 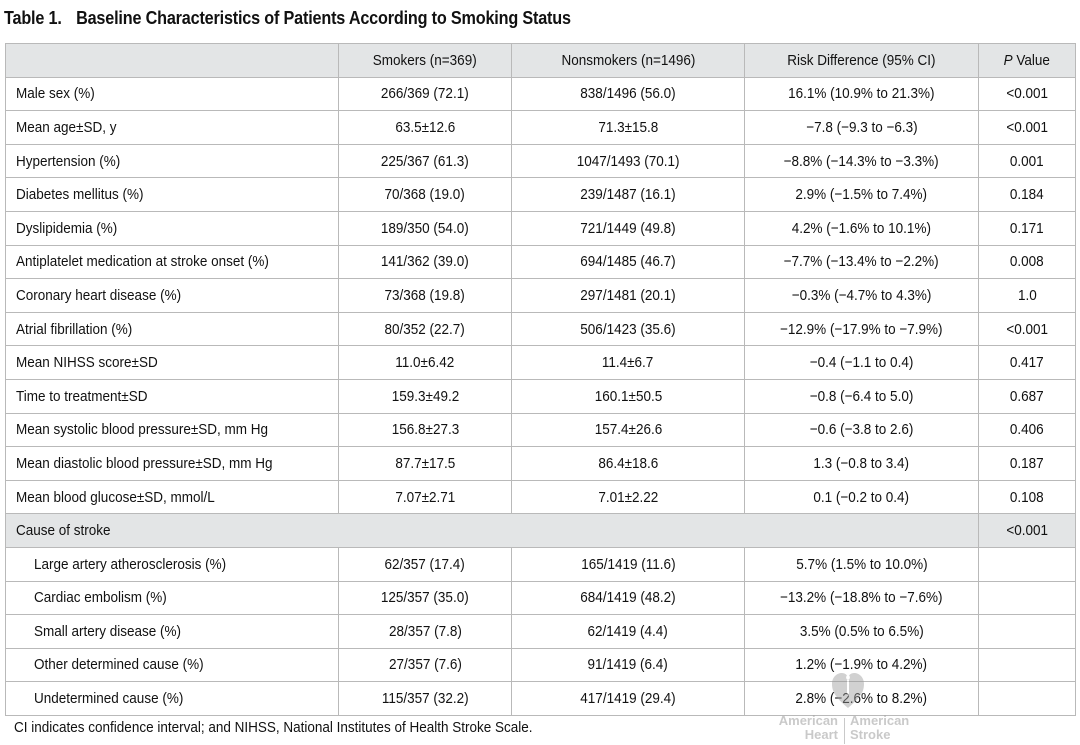 What do you see at coordinates (628, 60) in the screenshot?
I see `header-nonsmokers: Nonsmokers (n=1496)` at bounding box center [628, 60].